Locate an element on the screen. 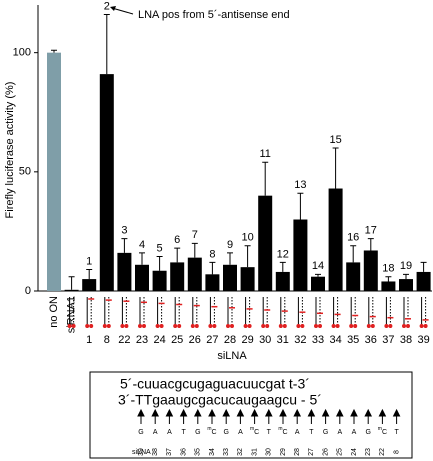 This screenshot has width=433, height=461. position: 32 is located at coordinates (240, 452).